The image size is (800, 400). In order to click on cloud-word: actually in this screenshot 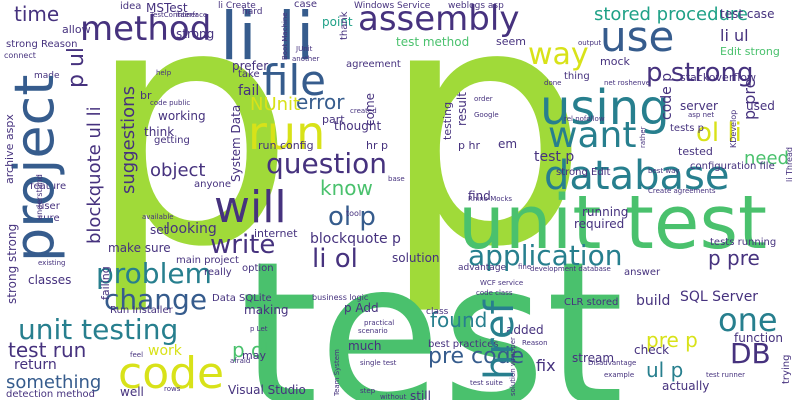, I will do `click(686, 386)`.